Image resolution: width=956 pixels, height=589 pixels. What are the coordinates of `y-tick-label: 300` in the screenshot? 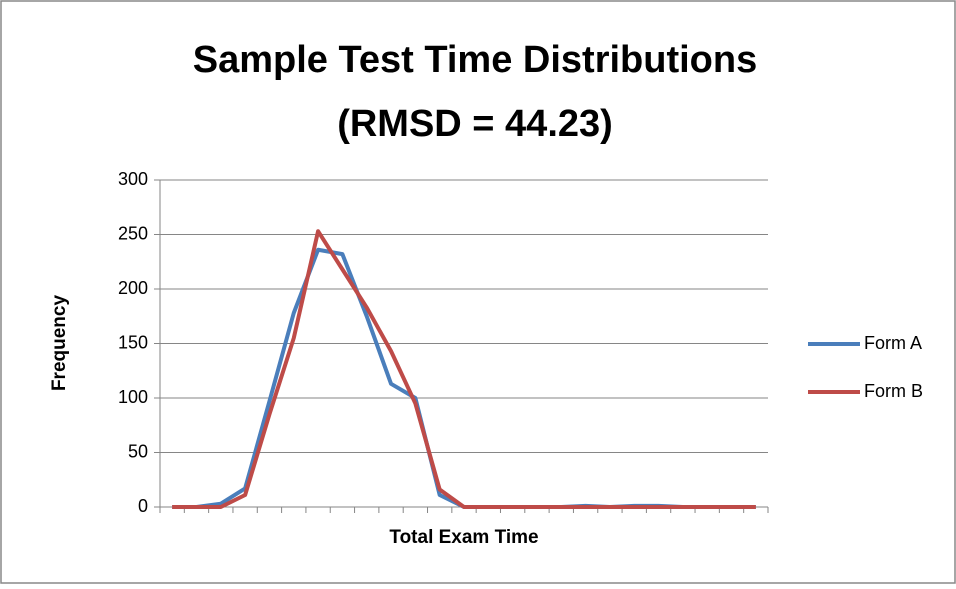 It's located at (133, 179).